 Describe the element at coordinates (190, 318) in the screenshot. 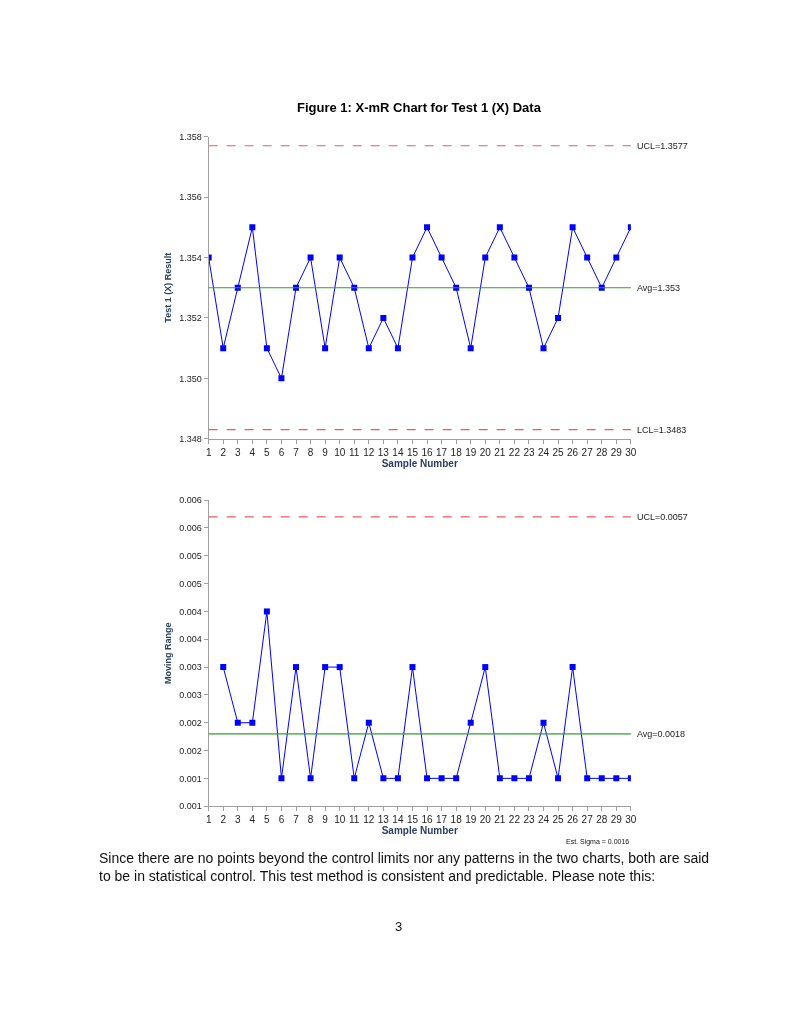

I see `y-tick-label: 1.352` at that location.